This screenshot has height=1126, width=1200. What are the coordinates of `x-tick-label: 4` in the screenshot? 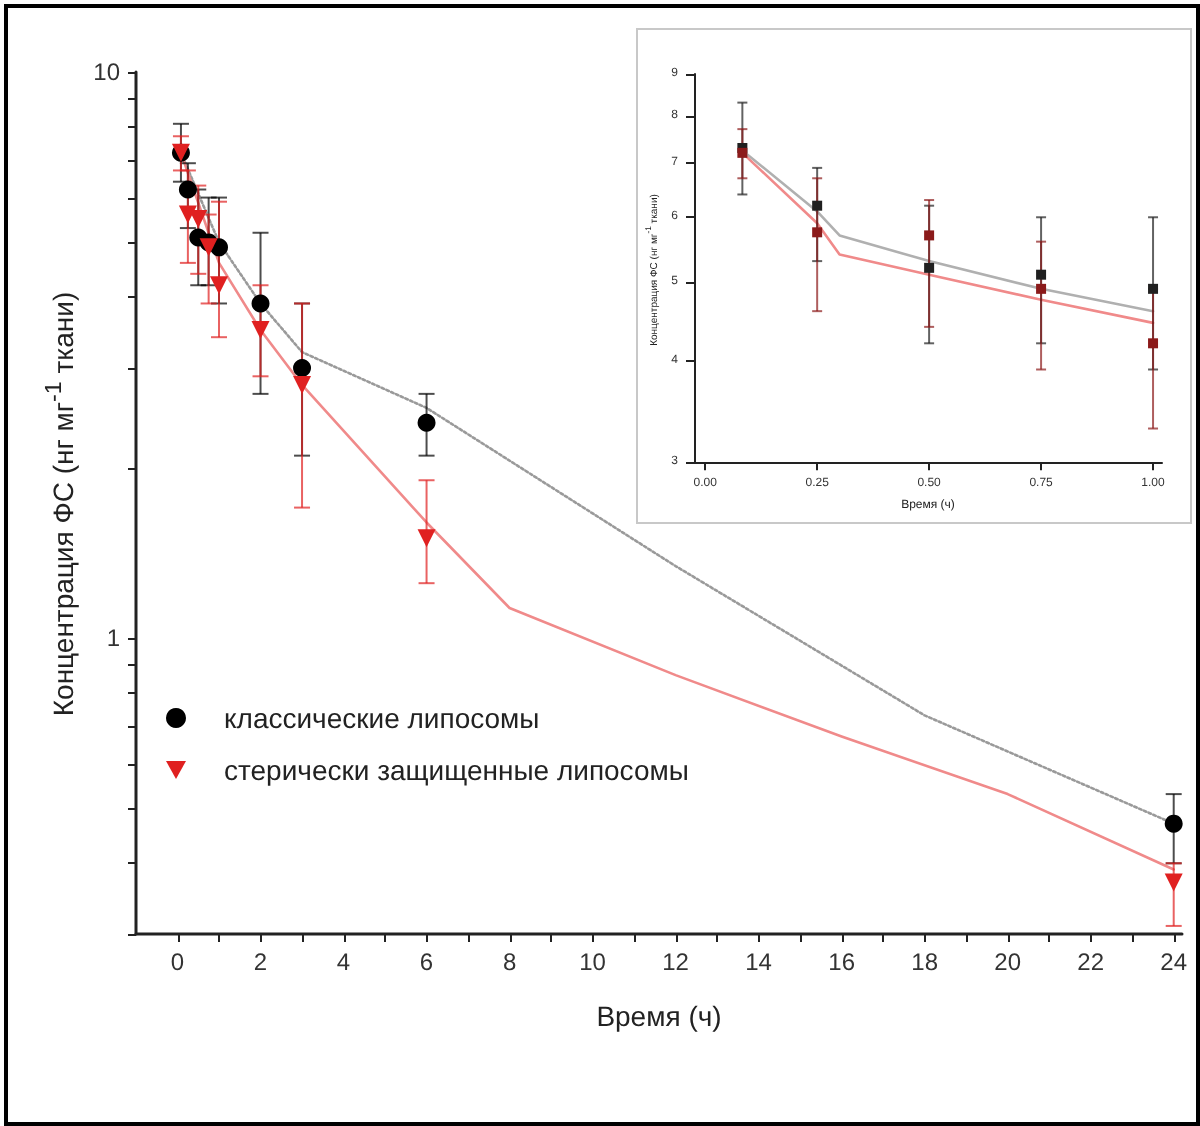 It's located at (343, 962).